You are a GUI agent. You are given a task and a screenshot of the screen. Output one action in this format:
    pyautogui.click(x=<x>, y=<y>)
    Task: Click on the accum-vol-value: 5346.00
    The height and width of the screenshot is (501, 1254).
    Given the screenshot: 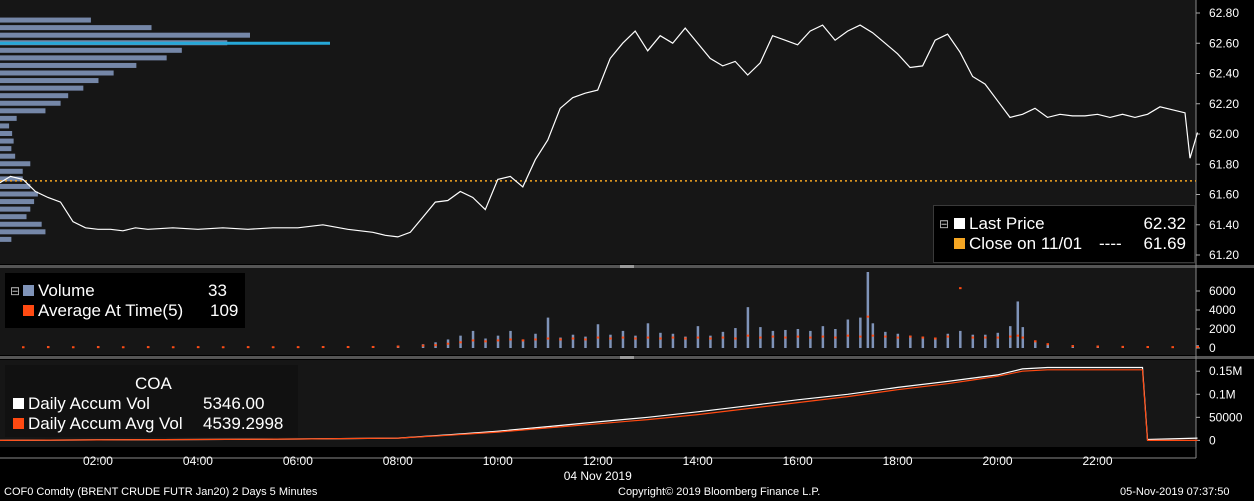 What is the action you would take?
    pyautogui.click(x=234, y=403)
    